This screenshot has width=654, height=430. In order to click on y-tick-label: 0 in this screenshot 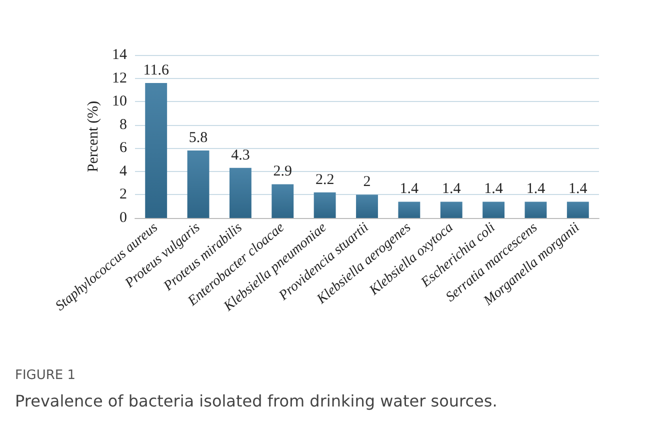, I will do `click(123, 218)`.